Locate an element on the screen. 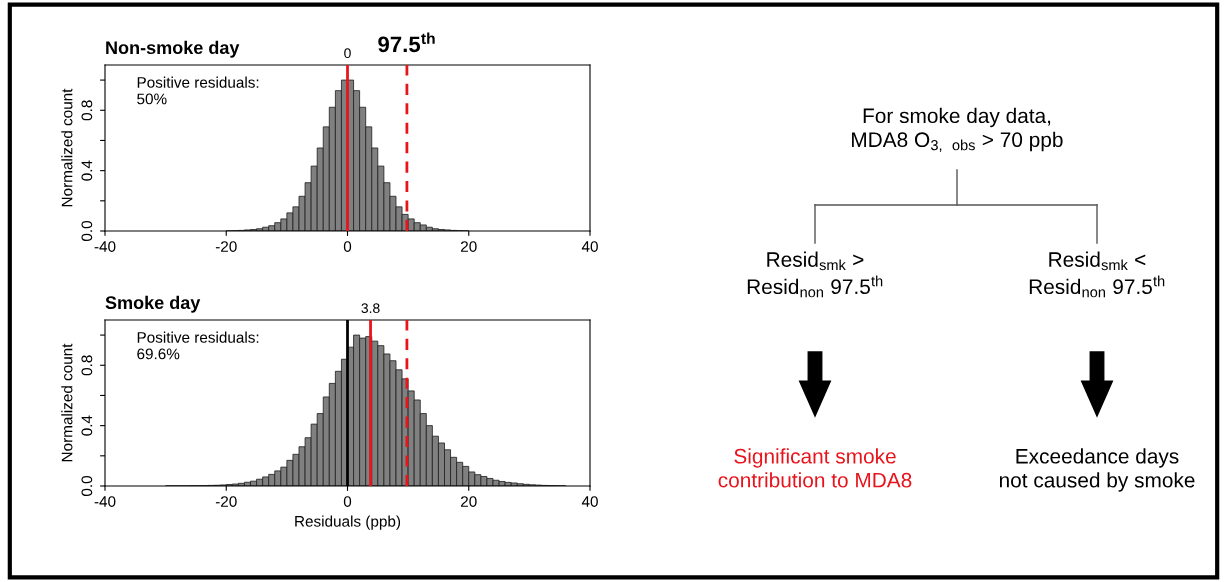  annotation: Positive residuals: 69.6% is located at coordinates (198, 345).